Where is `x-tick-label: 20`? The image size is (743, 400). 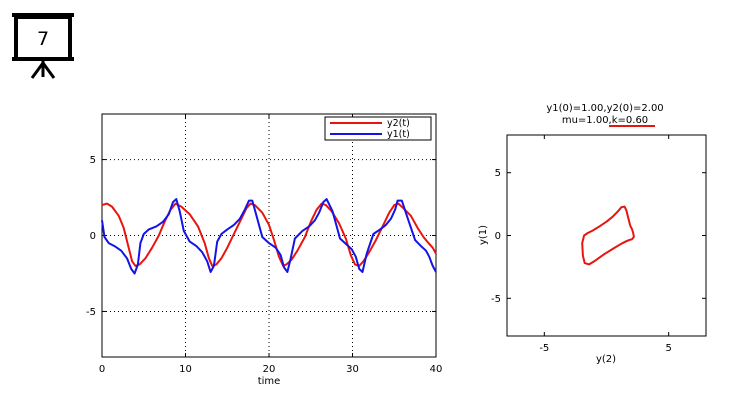
x-tick-label: 20 is located at coordinates (269, 369).